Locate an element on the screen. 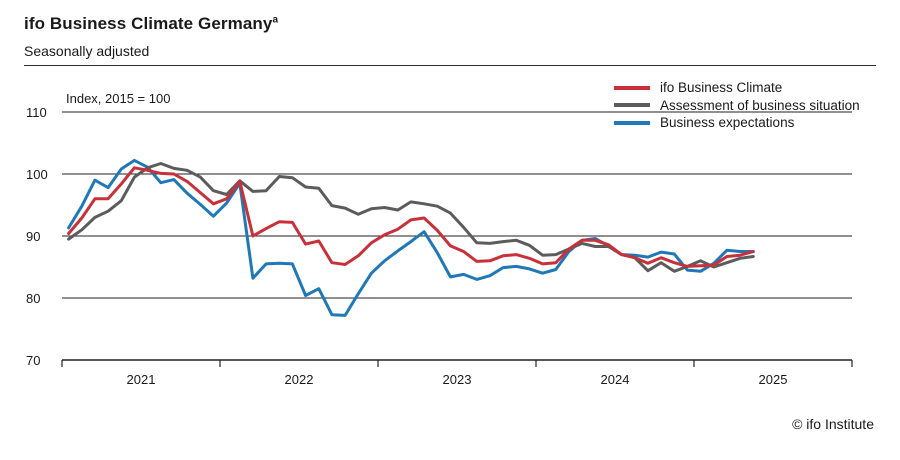  y-unit-label: Index, 2015 = 100 is located at coordinates (118, 98).